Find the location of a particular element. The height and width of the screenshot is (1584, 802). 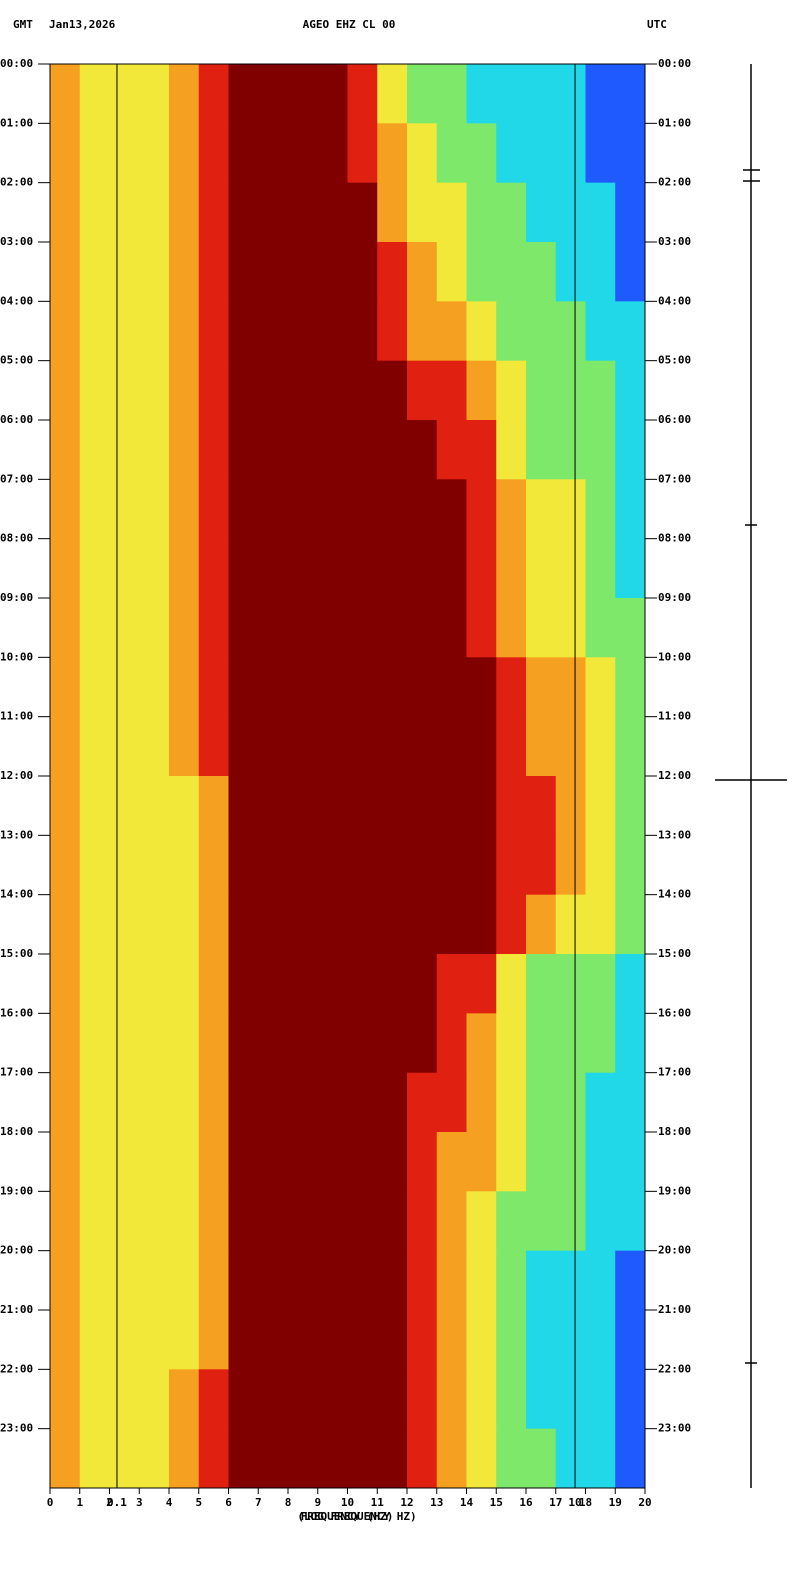

y-tick-label: 08:00 is located at coordinates (16, 538).